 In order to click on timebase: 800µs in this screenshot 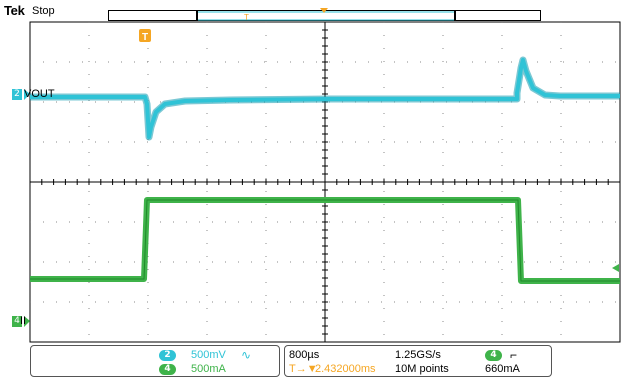, I will do `click(304, 355)`.